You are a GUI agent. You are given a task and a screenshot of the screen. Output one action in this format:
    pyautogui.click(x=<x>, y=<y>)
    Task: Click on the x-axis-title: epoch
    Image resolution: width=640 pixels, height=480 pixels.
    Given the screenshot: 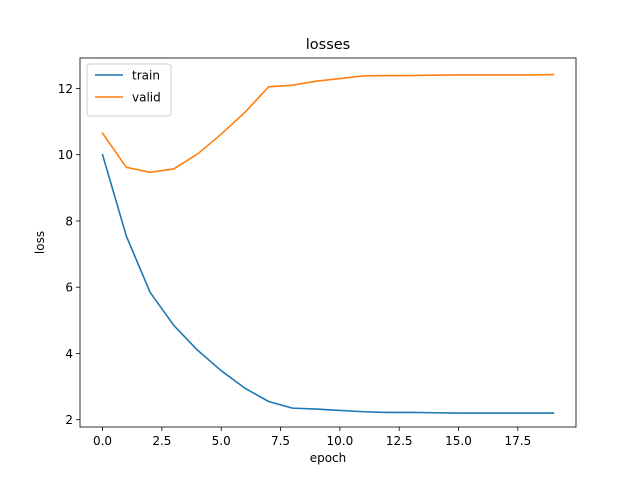 What is the action you would take?
    pyautogui.click(x=328, y=458)
    